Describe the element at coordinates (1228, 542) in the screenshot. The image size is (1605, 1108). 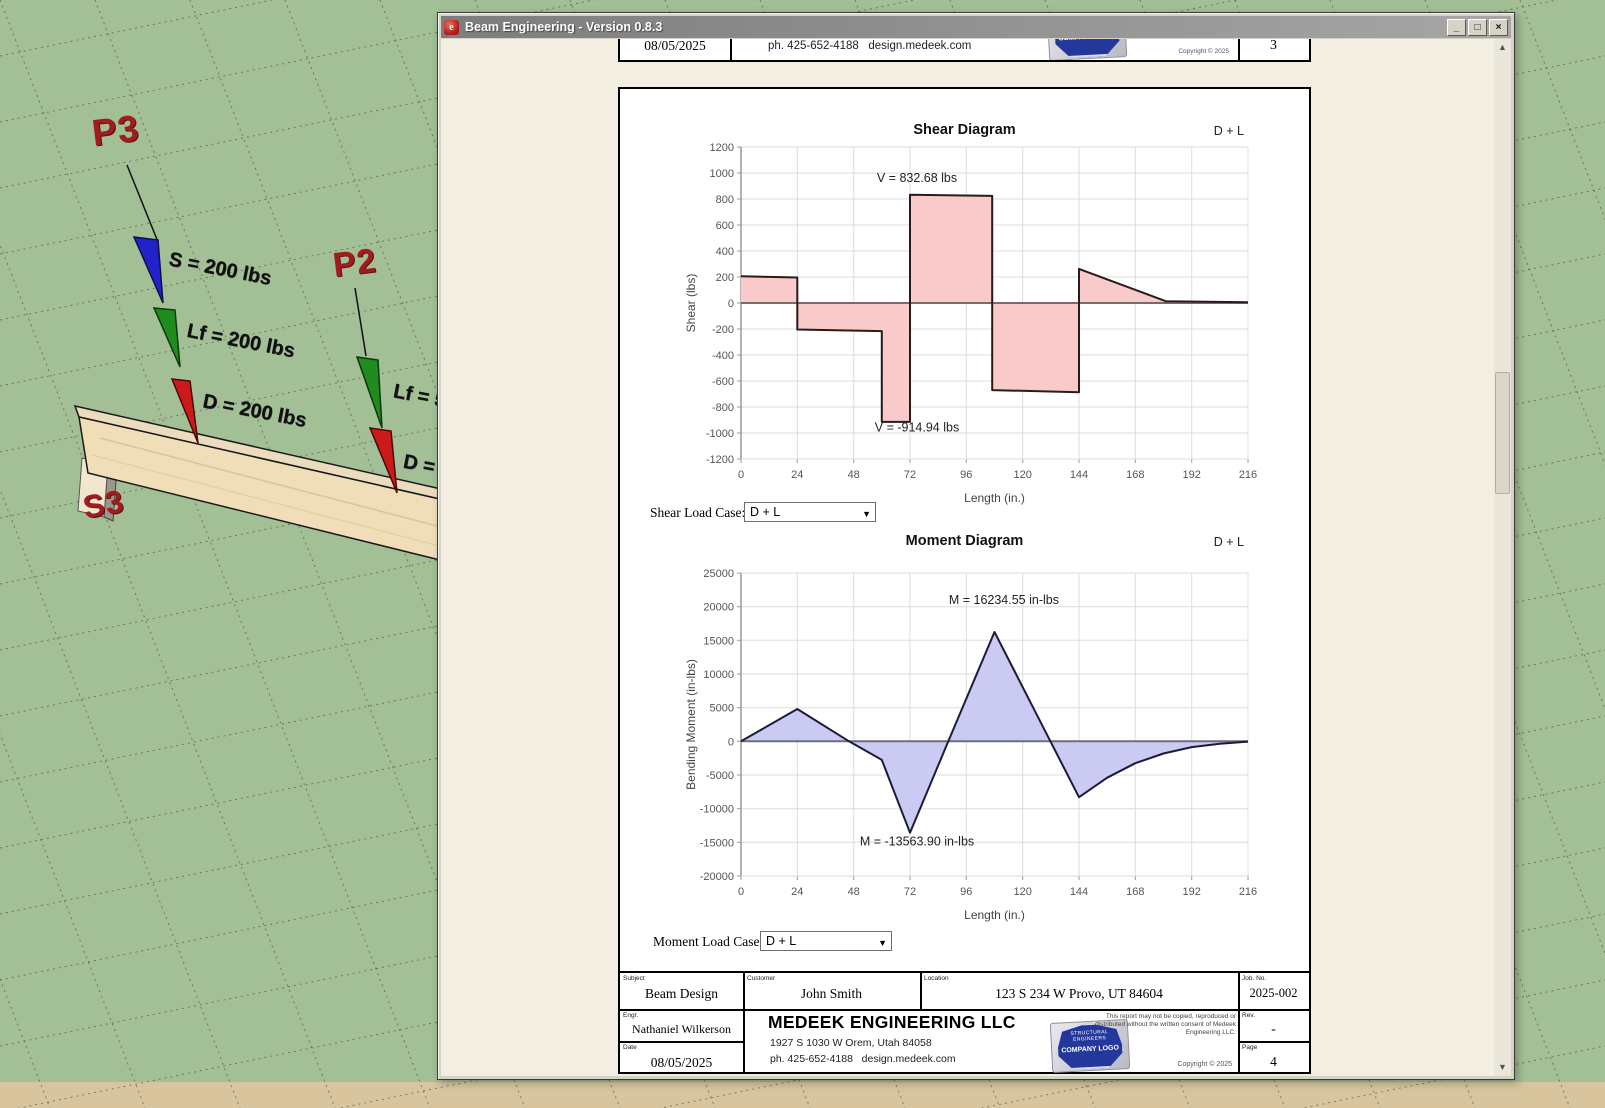
I see `moment-load-case-tag: D + L` at that location.